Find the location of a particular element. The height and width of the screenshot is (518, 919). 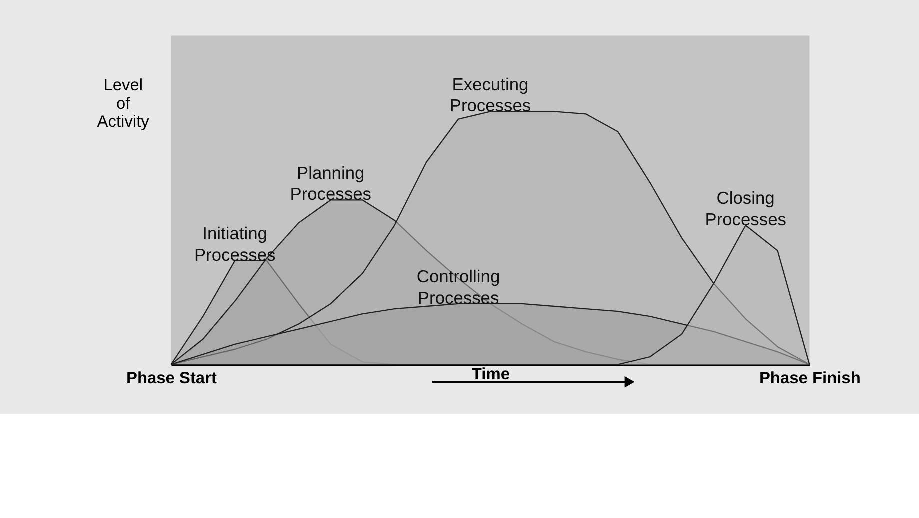

x-axis-title: Time is located at coordinates (491, 375).